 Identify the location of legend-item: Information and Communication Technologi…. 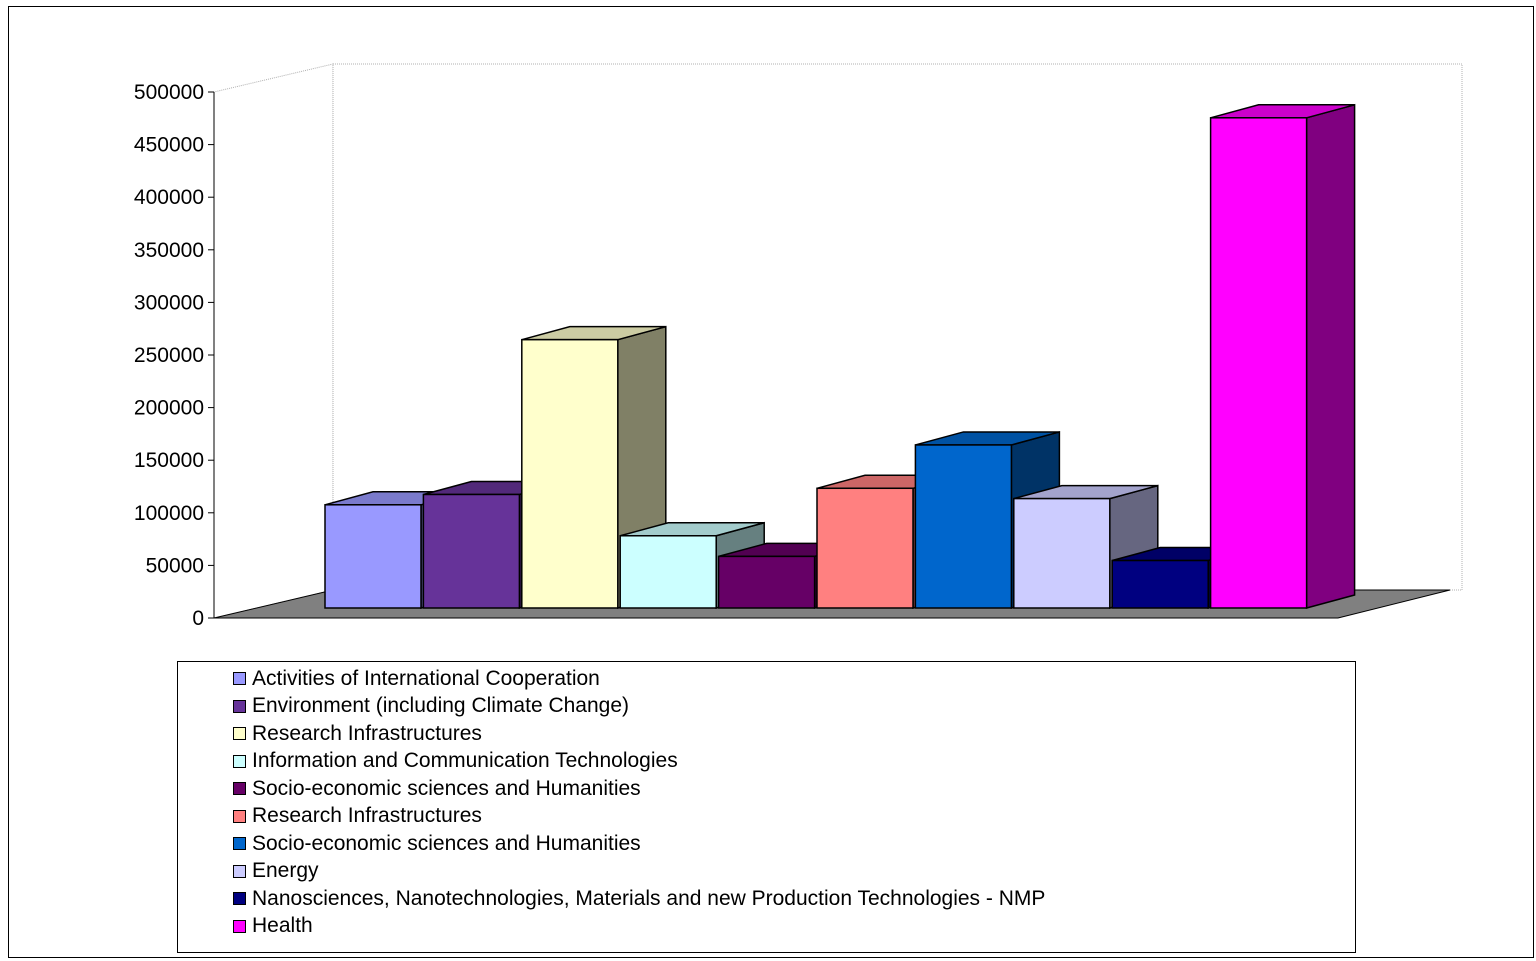
(455, 761).